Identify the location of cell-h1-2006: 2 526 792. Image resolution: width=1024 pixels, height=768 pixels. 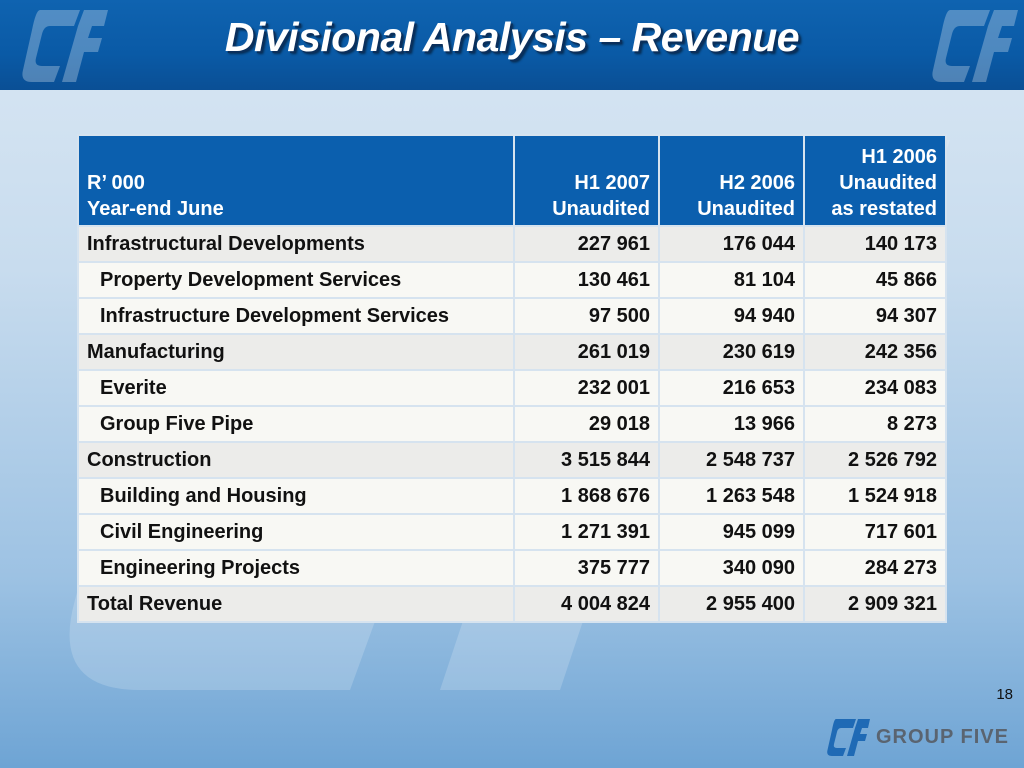
(875, 460).